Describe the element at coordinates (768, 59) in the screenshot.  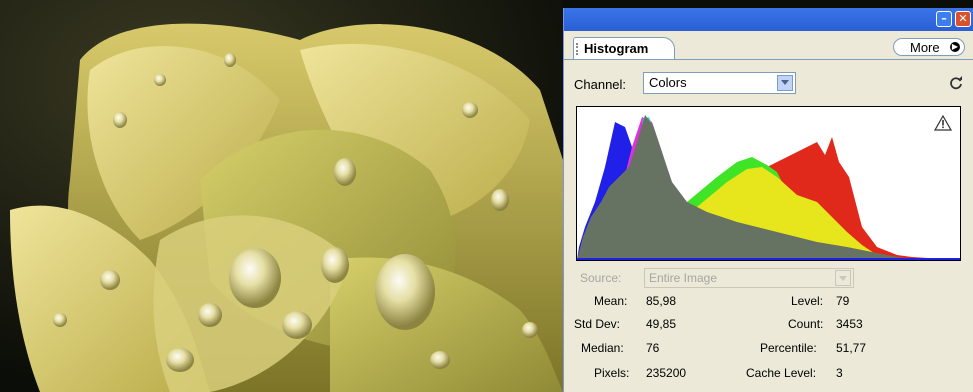
I see `tab-divider` at that location.